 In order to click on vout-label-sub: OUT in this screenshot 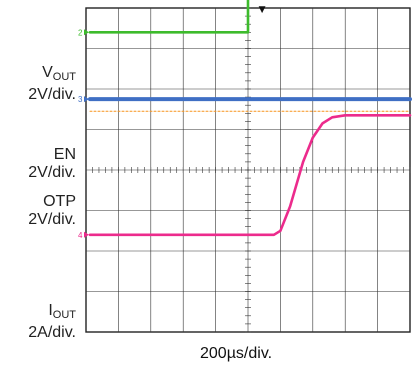, I will do `click(64, 77)`.